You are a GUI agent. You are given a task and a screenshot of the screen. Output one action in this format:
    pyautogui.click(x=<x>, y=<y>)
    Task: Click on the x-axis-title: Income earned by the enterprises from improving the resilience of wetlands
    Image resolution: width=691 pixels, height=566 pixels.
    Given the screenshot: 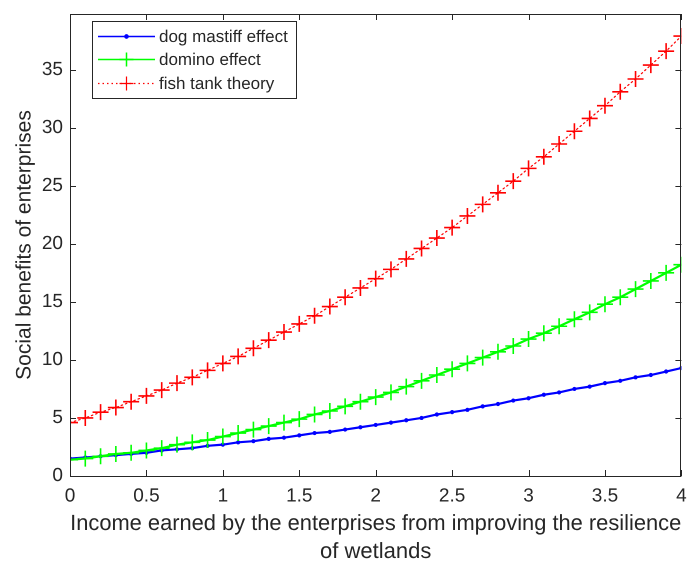 What is the action you would take?
    pyautogui.click(x=376, y=537)
    